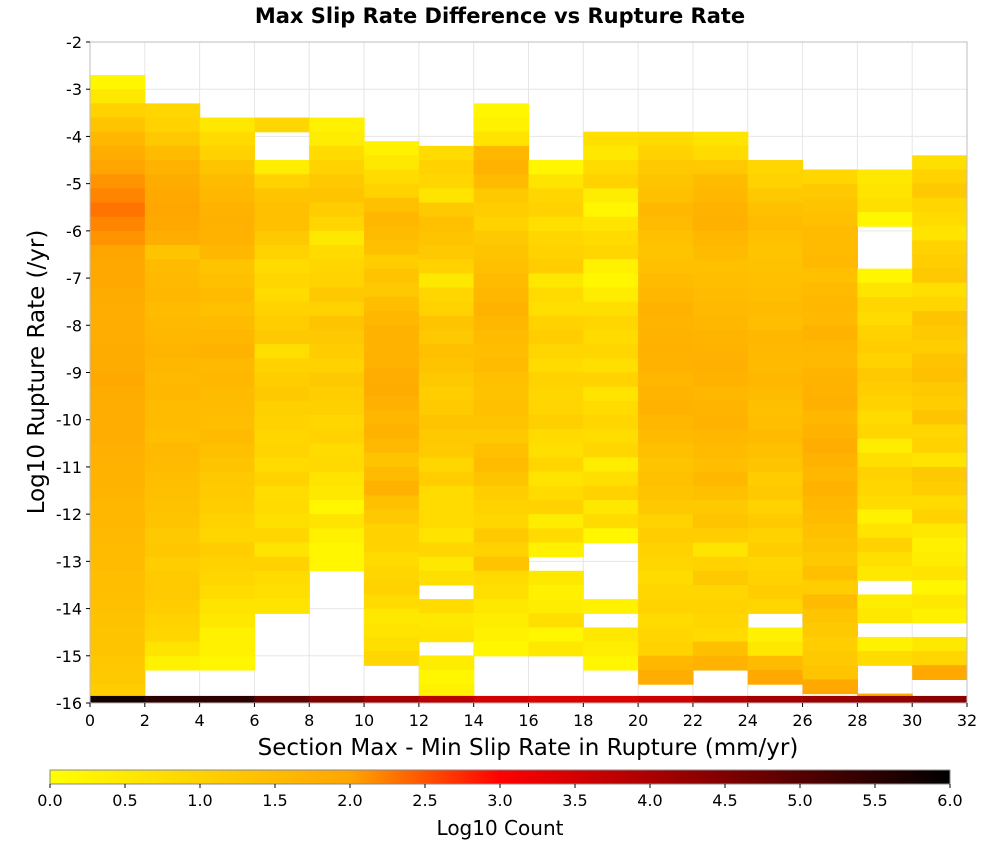 This screenshot has height=850, width=1000. Describe the element at coordinates (69, 420) in the screenshot. I see `y-tick-label: -10` at that location.